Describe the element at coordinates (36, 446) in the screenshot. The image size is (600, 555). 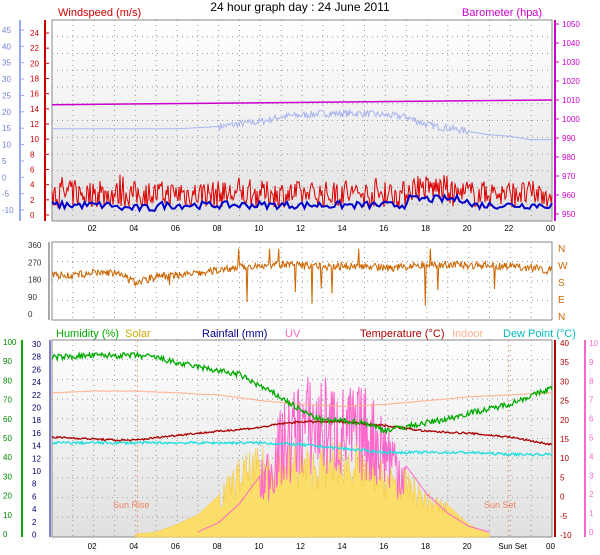
I see `rain-tick: 14` at that location.